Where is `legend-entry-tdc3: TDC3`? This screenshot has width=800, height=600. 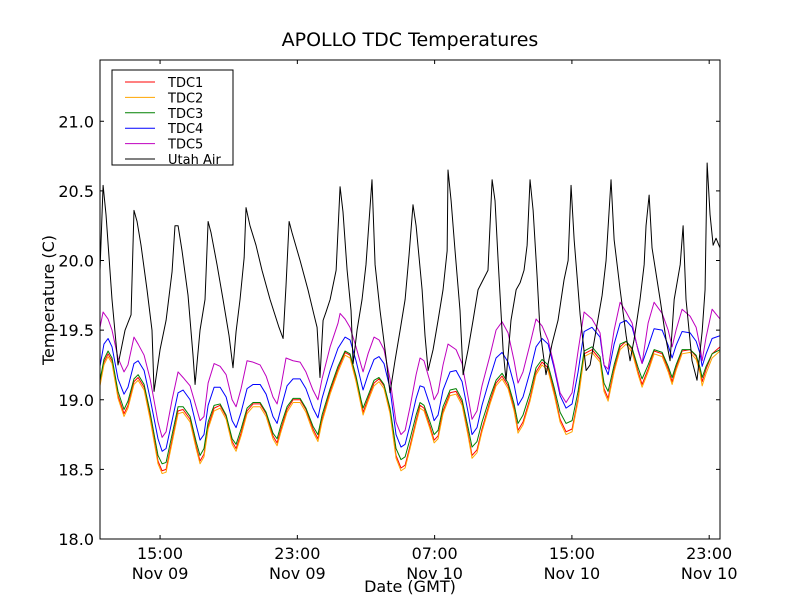 legend-entry-tdc3: TDC3 is located at coordinates (164, 114).